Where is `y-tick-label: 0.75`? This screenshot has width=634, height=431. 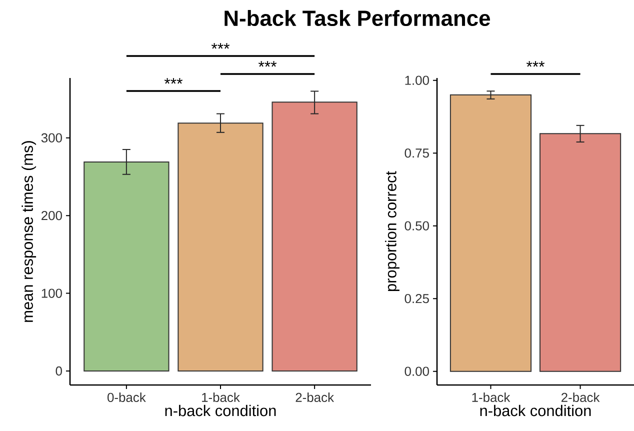
y-tick-label: 0.75 is located at coordinates (416, 153).